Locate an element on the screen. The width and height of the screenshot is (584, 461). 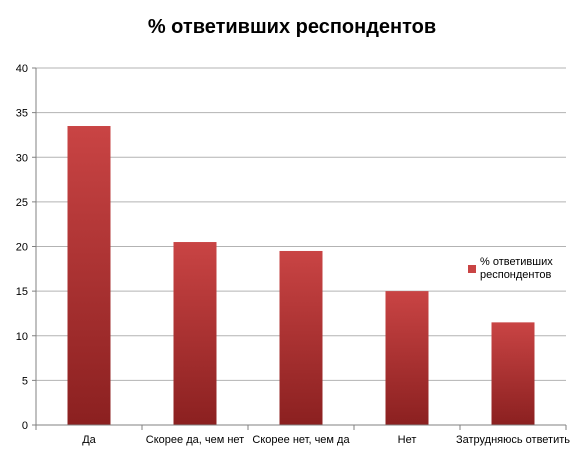
legend-label: % ответивших респондентов is located at coordinates (516, 268).